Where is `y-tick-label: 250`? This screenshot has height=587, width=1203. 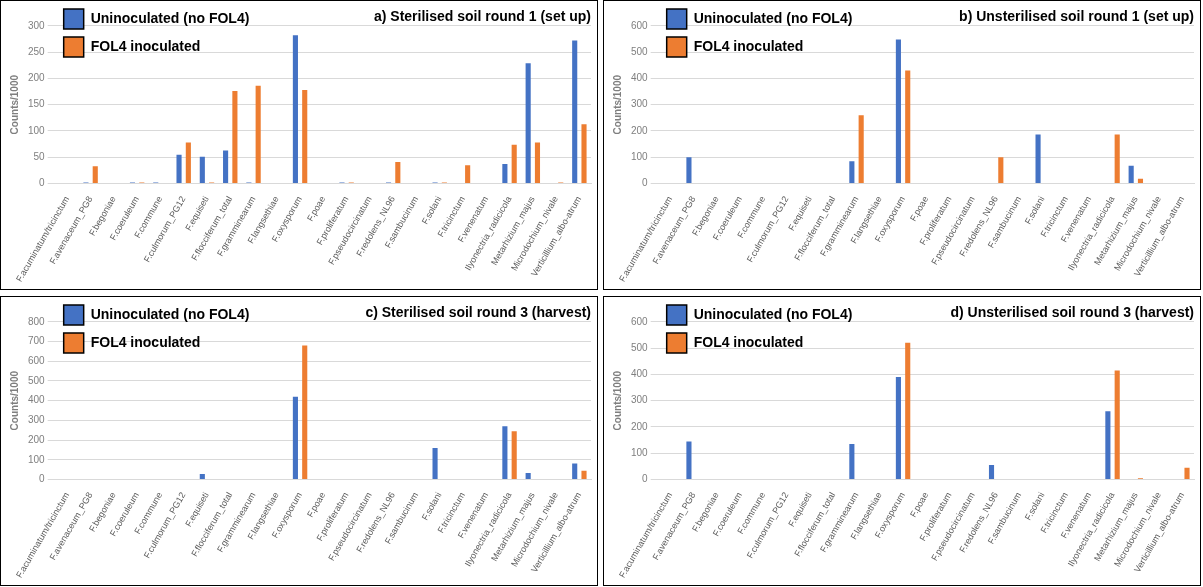 y-tick-label: 250 is located at coordinates (37, 51).